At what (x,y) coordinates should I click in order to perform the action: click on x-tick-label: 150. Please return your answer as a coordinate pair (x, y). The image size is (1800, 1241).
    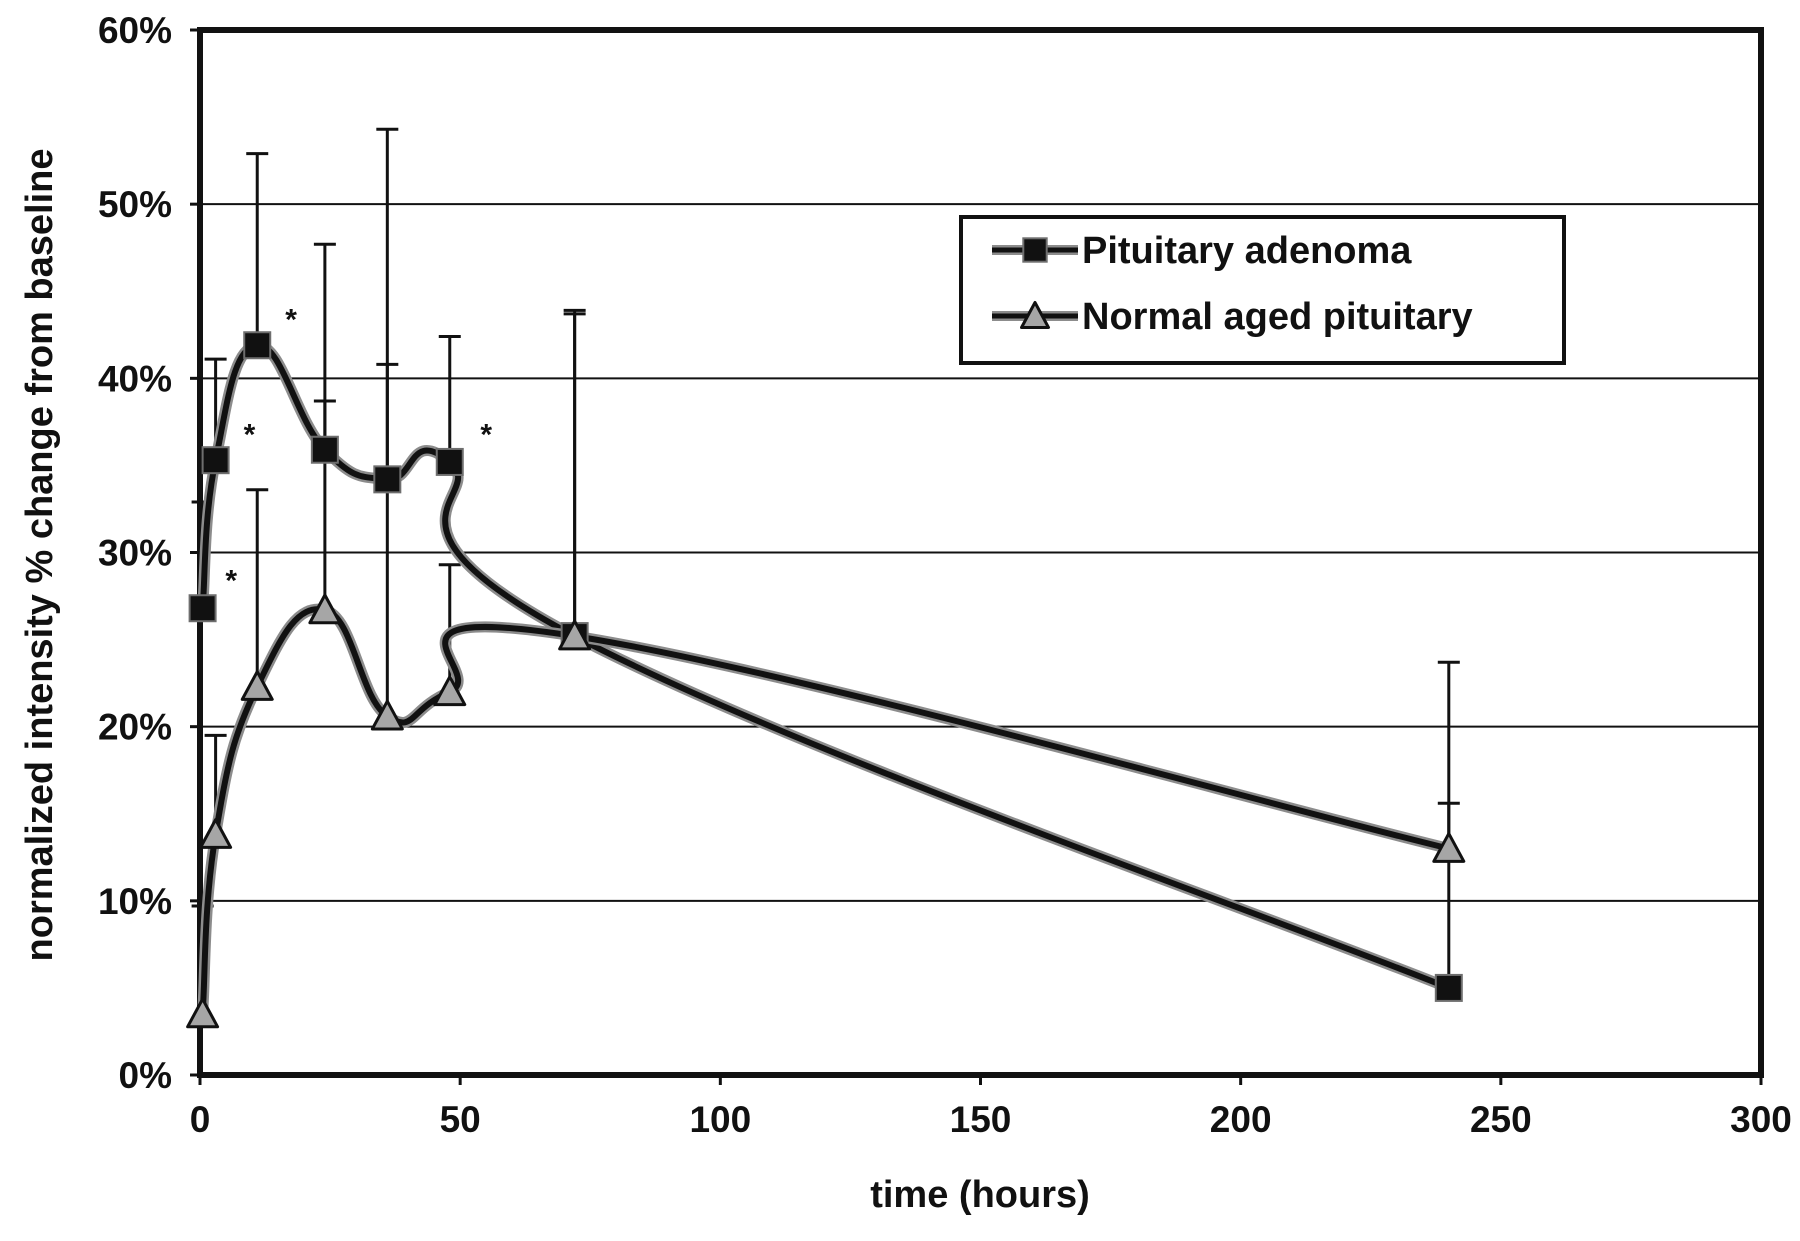
    Looking at the image, I should click on (981, 1119).